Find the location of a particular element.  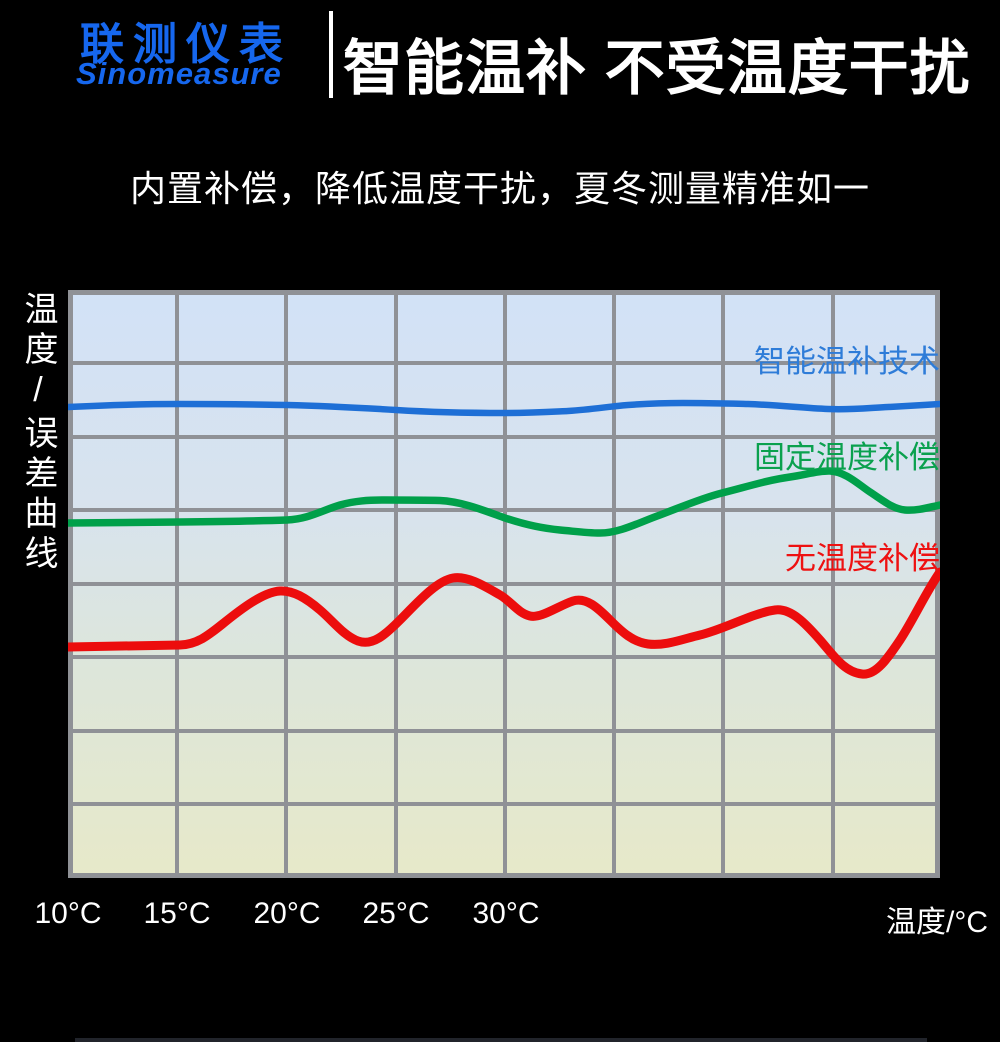

series-label-fixed: 固定温度补偿 is located at coordinates (847, 457).